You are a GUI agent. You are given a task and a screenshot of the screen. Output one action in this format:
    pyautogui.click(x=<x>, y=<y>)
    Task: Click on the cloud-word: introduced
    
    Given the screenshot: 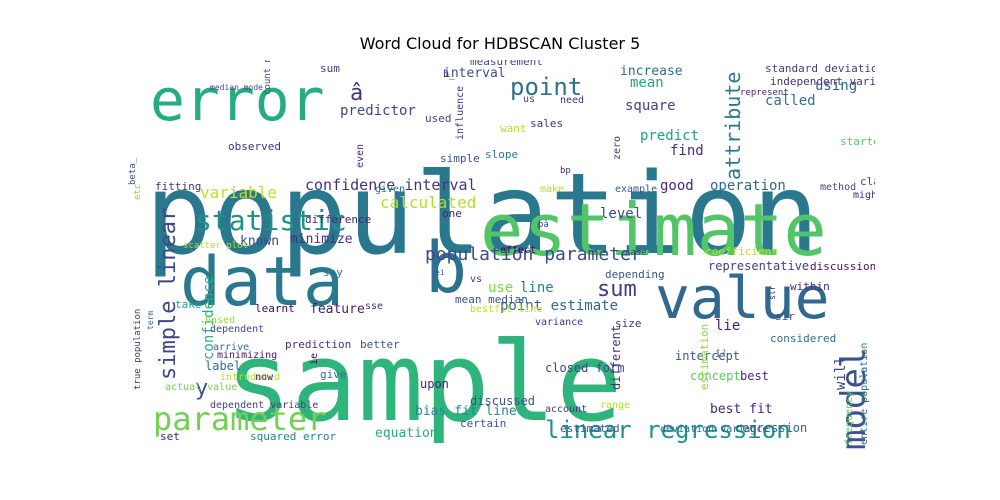 What is the action you would take?
    pyautogui.click(x=250, y=377)
    